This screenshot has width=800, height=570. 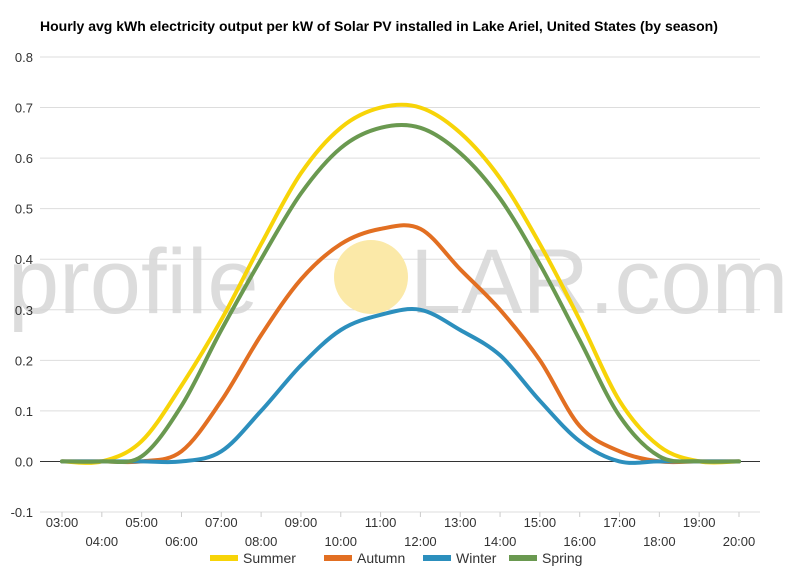 I want to click on watermark-text-left: profile, so click(x=133, y=282).